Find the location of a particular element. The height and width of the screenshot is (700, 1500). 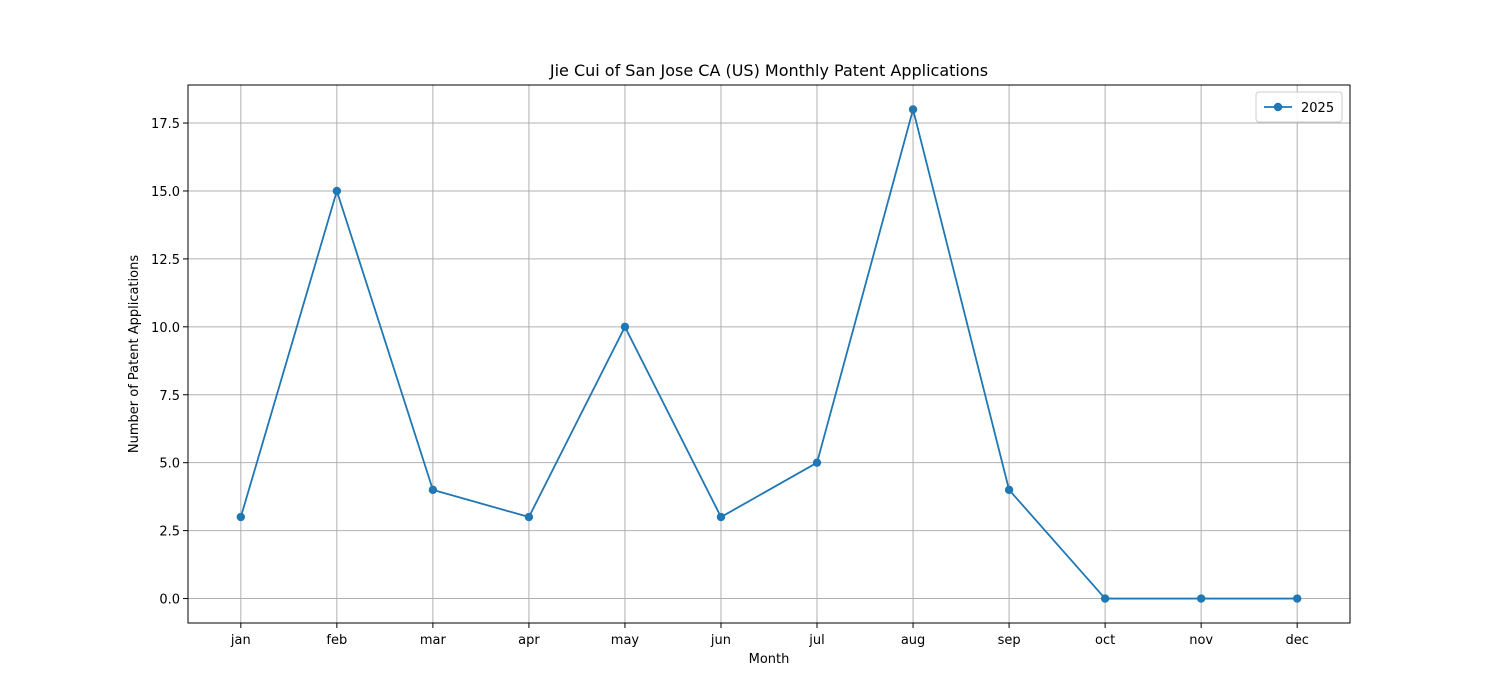

x-tick-label: oct is located at coordinates (1105, 640).